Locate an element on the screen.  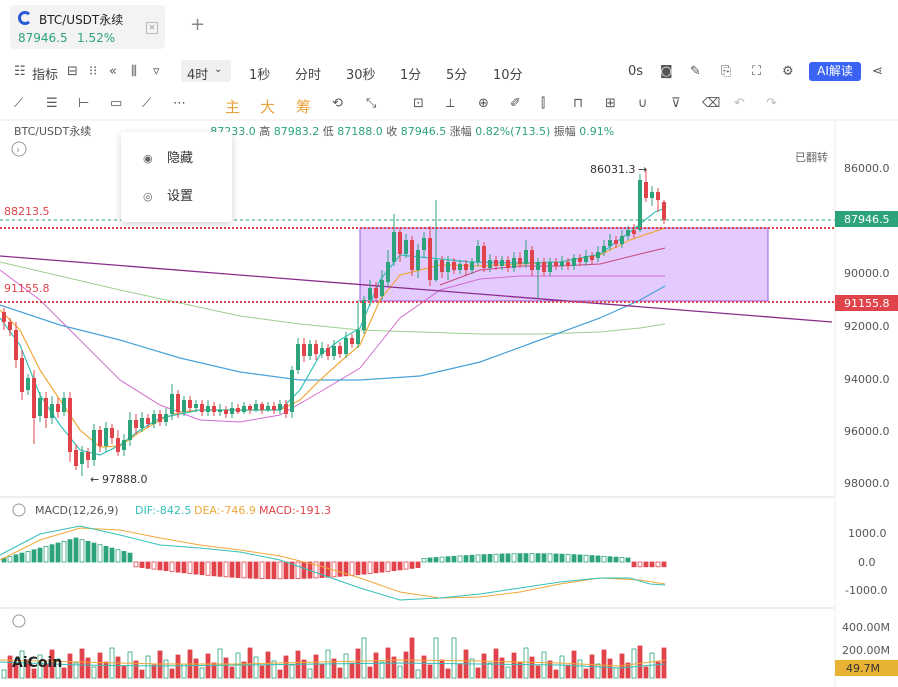
trend-line is located at coordinates (416, 289).